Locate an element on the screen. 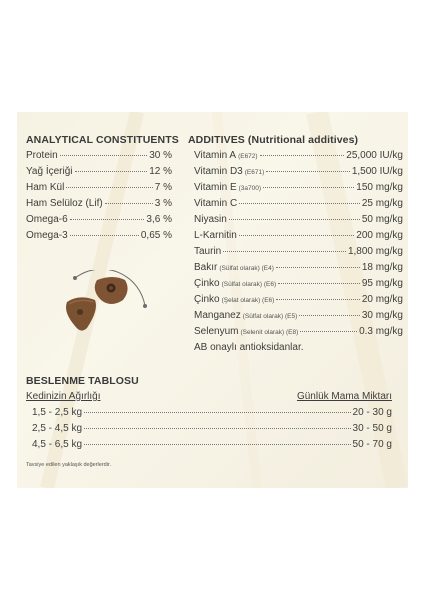  additive-name: Manganez is located at coordinates (217, 315).